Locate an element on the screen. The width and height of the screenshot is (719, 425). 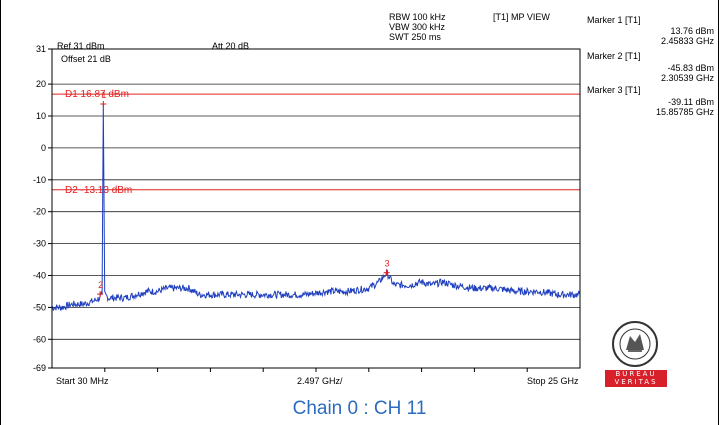
swt-label: SWT 250 ms is located at coordinates (415, 37).